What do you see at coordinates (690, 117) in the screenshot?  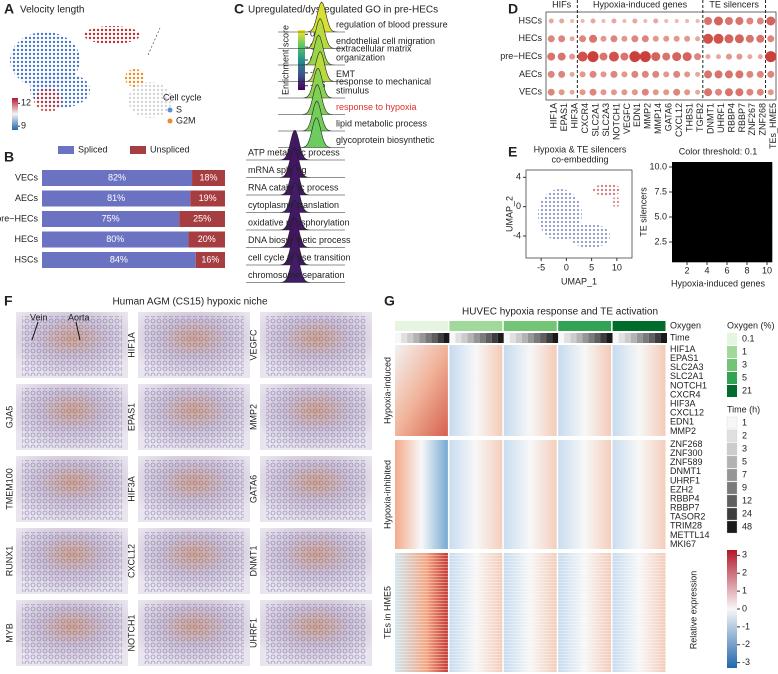 I see `column-label: THBS1` at bounding box center [690, 117].